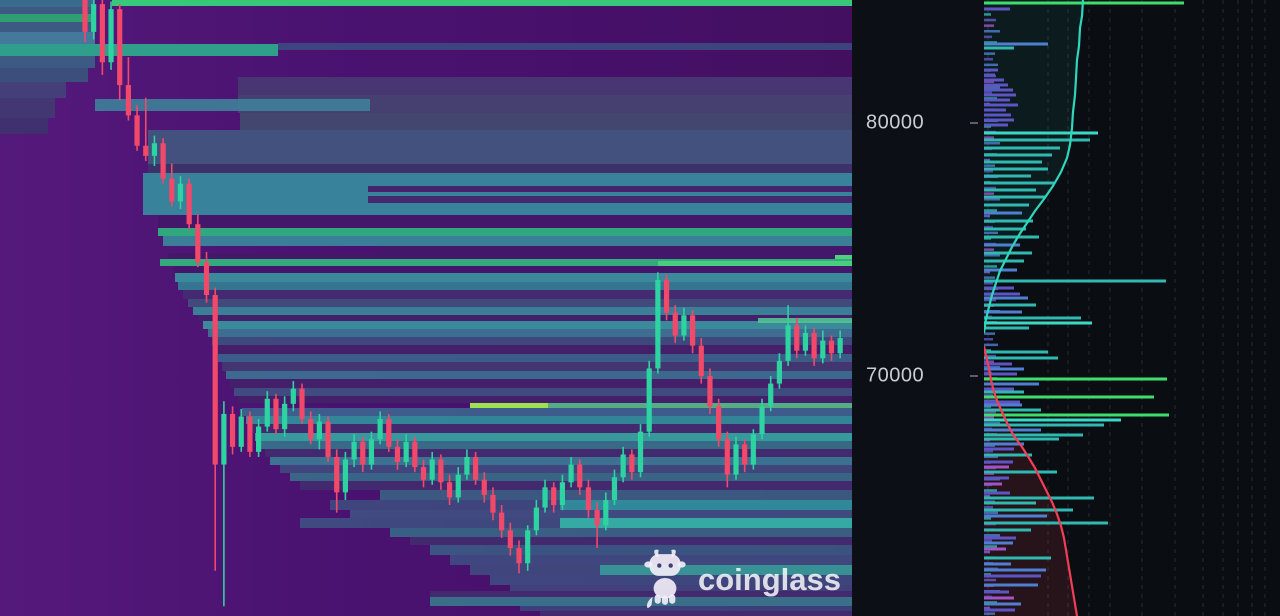 The image size is (1280, 616). I want to click on ask-depth-area, so click(1033, 166).